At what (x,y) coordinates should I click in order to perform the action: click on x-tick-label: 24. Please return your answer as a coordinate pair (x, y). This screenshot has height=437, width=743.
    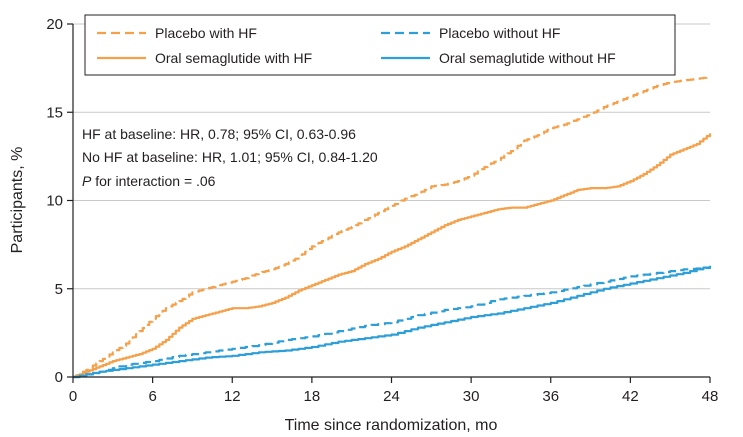
    Looking at the image, I should click on (391, 396).